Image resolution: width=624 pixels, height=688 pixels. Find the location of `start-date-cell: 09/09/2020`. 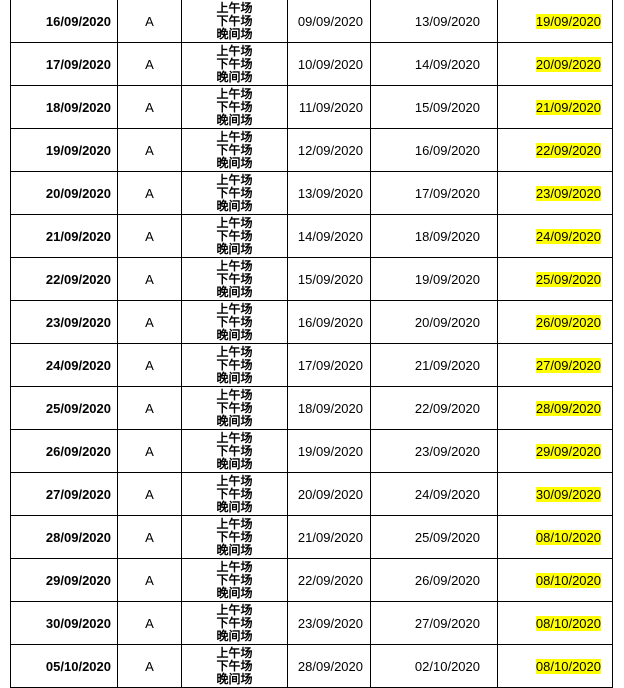

start-date-cell: 09/09/2020 is located at coordinates (329, 21).